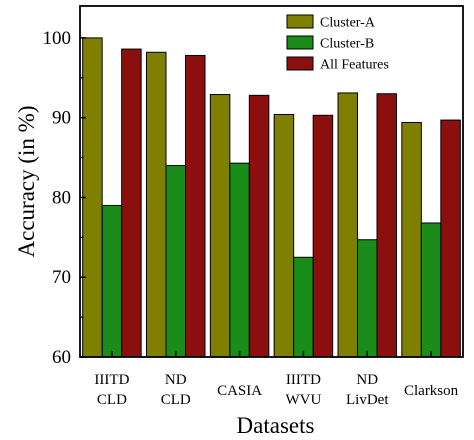 This screenshot has width=474, height=440. Describe the element at coordinates (111, 390) in the screenshot. I see `x-tick-label-0: IIITD CLD` at that location.